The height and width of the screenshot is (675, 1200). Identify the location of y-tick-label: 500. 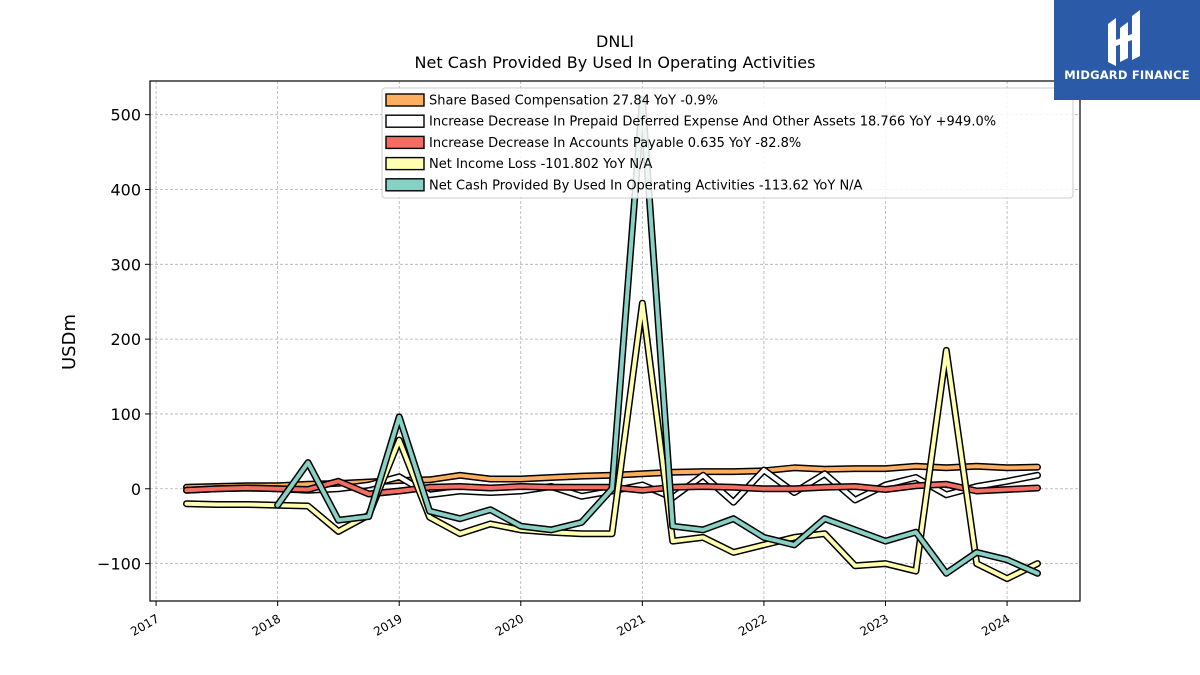
(125, 115).